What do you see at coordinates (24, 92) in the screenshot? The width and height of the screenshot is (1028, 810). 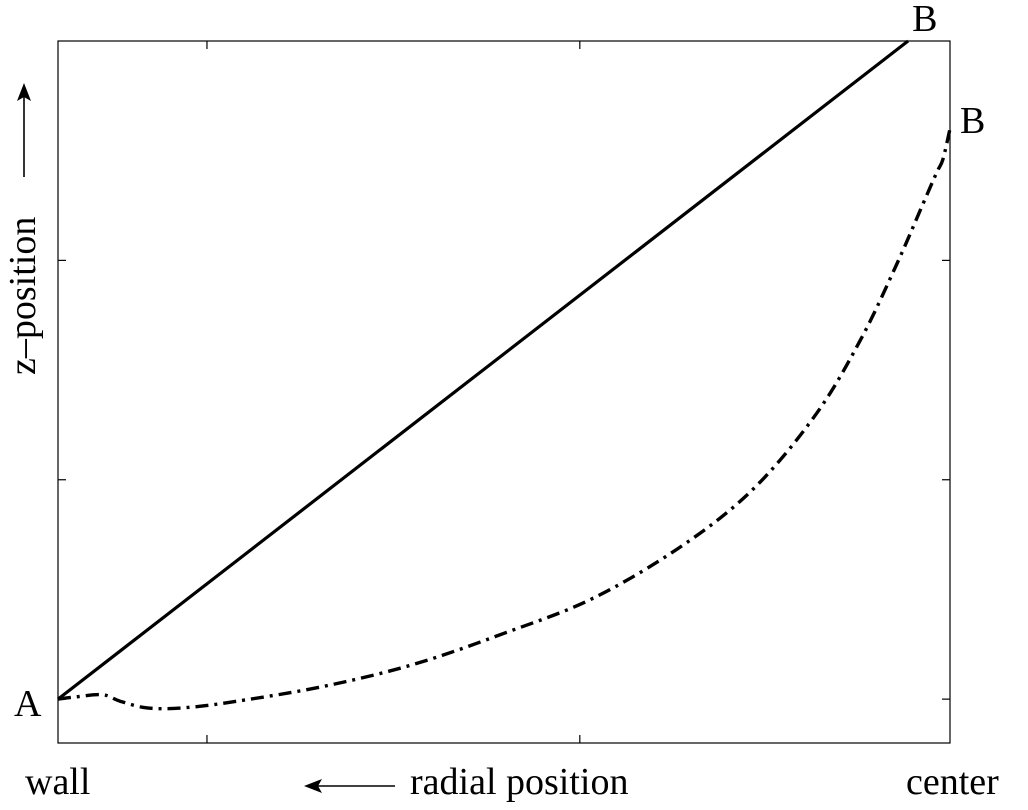 I see `y-label-arrowhead-icon` at bounding box center [24, 92].